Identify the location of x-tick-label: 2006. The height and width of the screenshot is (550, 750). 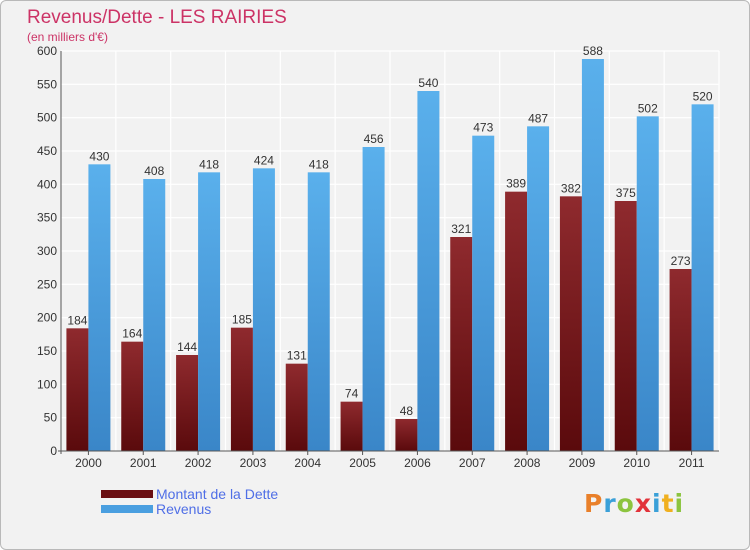
(417, 463).